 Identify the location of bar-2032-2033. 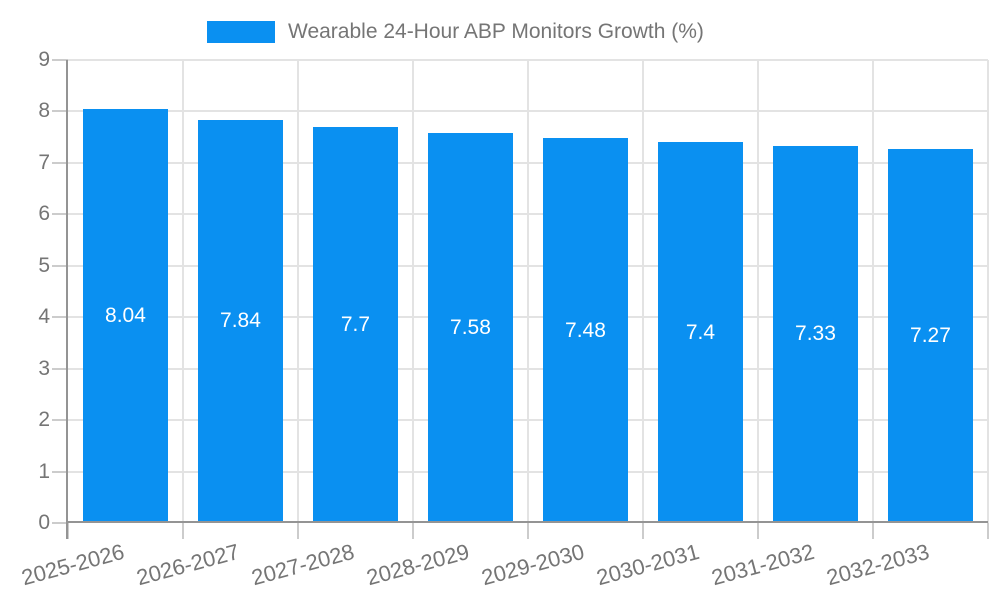
(930, 335).